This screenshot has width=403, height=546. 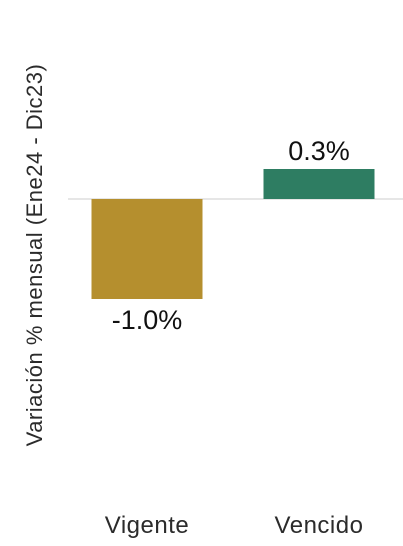 I want to click on x-tick-label-vigente: Vigente, so click(x=147, y=525).